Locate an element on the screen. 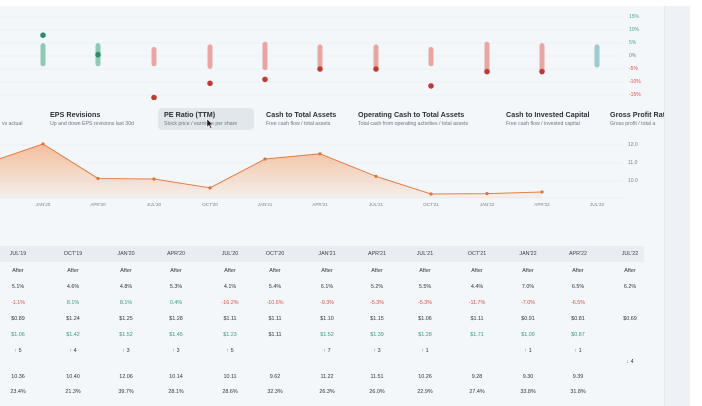  revisions-down-cell: ↓ 4 is located at coordinates (630, 362).